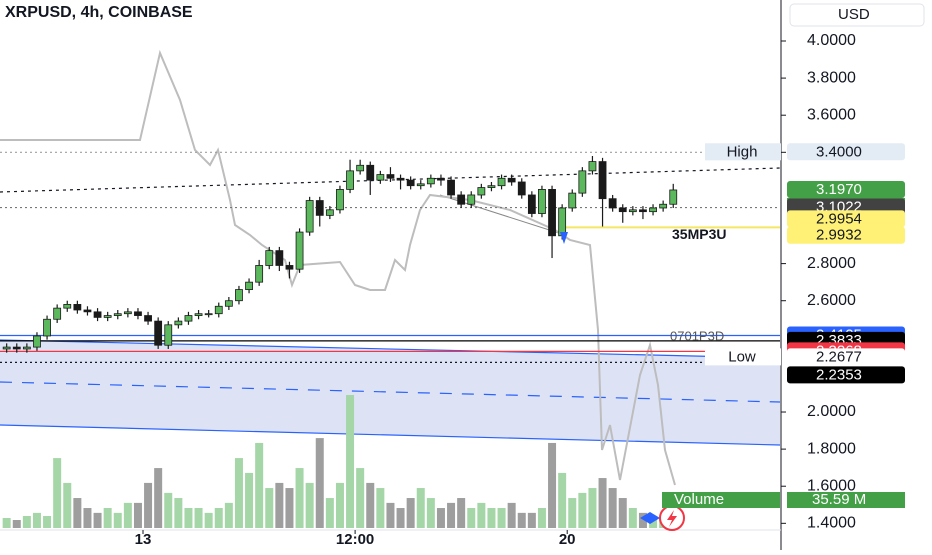 This screenshot has width=932, height=555. What do you see at coordinates (143, 539) in the screenshot?
I see `x-tick-label: 13` at bounding box center [143, 539].